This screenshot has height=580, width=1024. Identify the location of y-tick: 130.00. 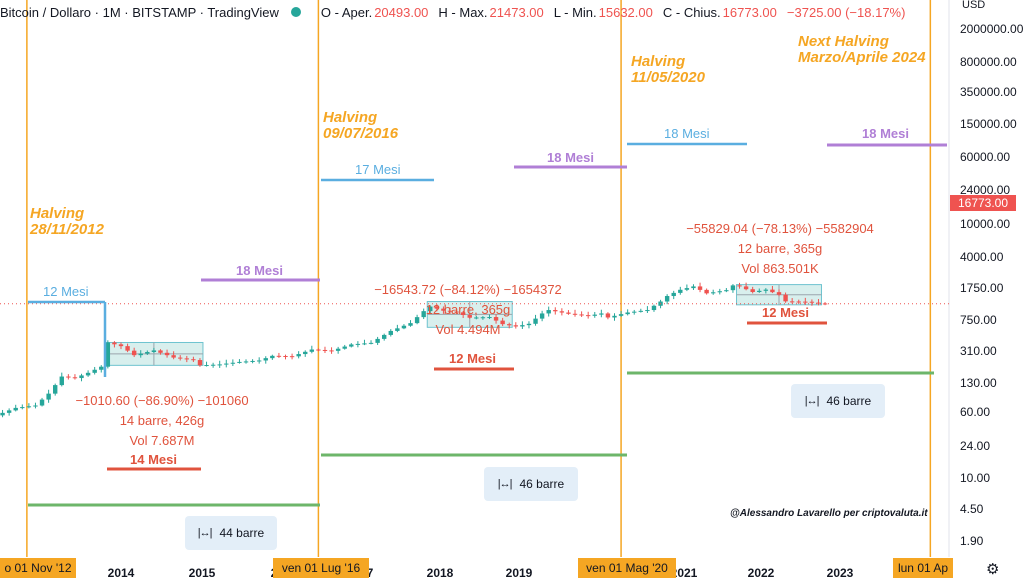
(978, 383).